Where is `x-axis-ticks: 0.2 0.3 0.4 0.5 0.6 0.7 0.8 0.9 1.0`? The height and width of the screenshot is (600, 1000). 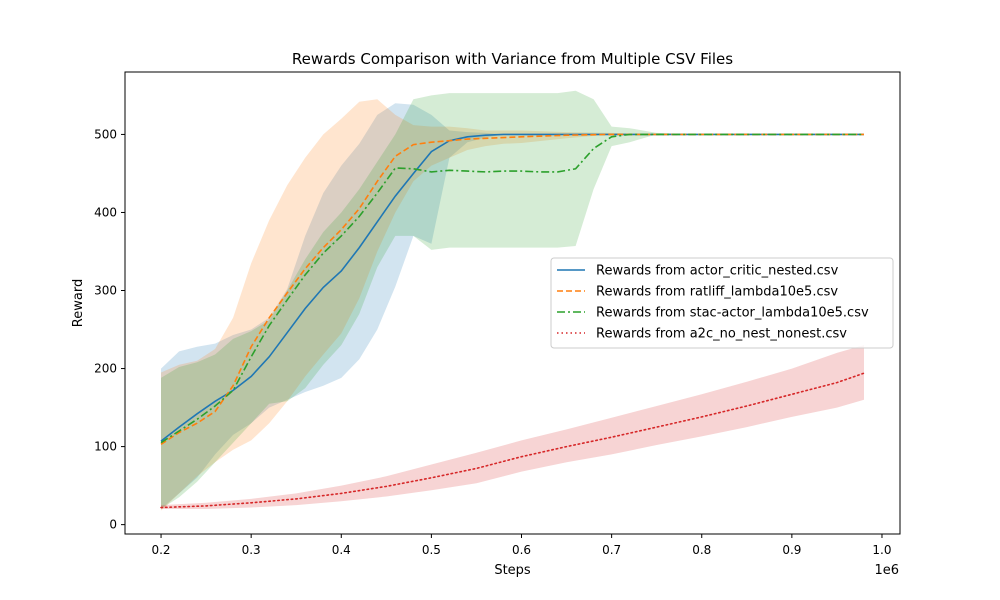 x-axis-ticks: 0.2 0.3 0.4 0.5 0.6 0.7 0.8 0.9 1.0 is located at coordinates (521, 545).